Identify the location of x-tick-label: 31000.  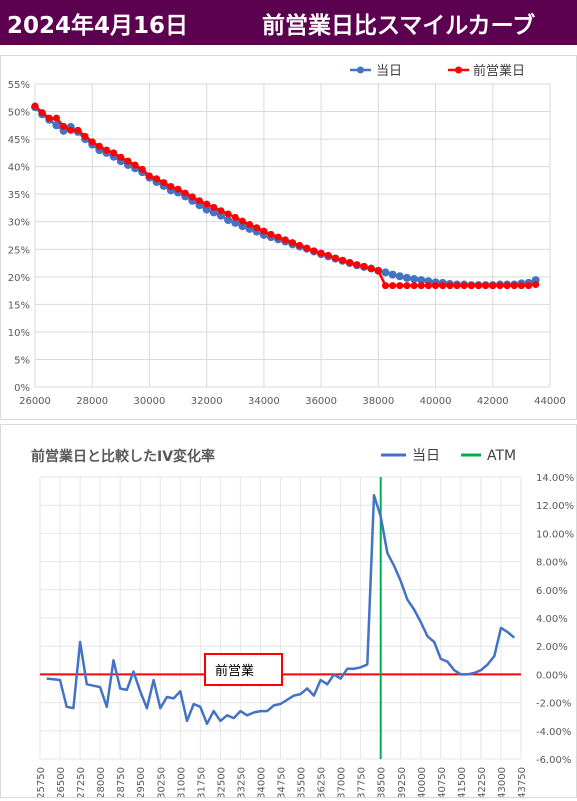
(181, 782).